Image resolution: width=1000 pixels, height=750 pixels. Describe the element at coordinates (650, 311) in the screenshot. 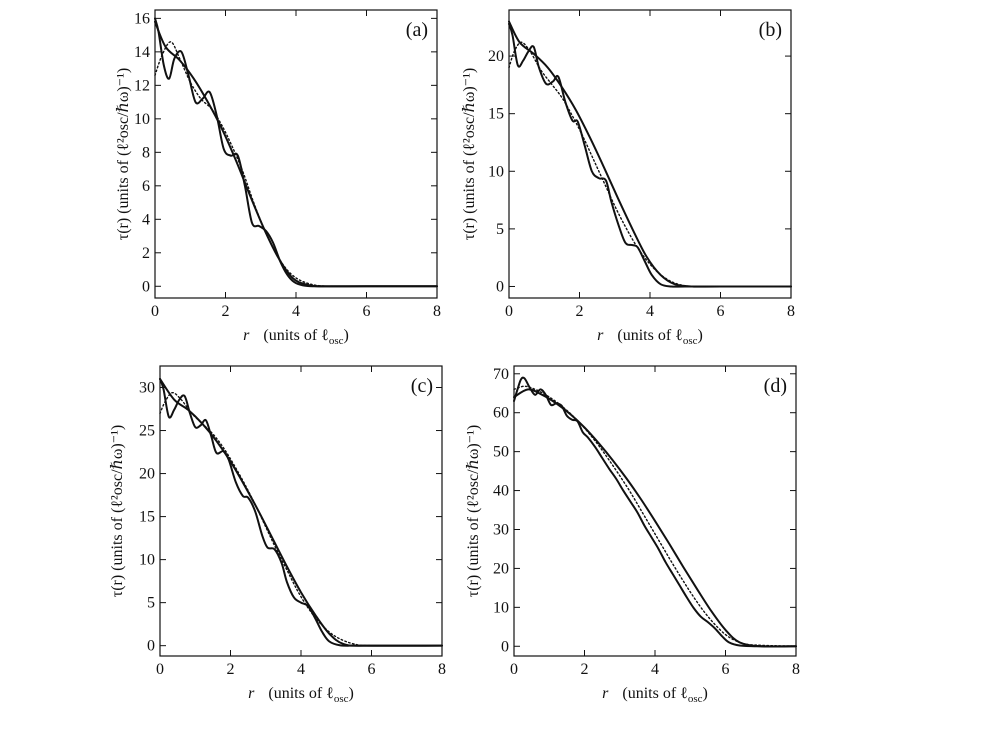

I see `panel-b-xtick-label-2: 4` at that location.